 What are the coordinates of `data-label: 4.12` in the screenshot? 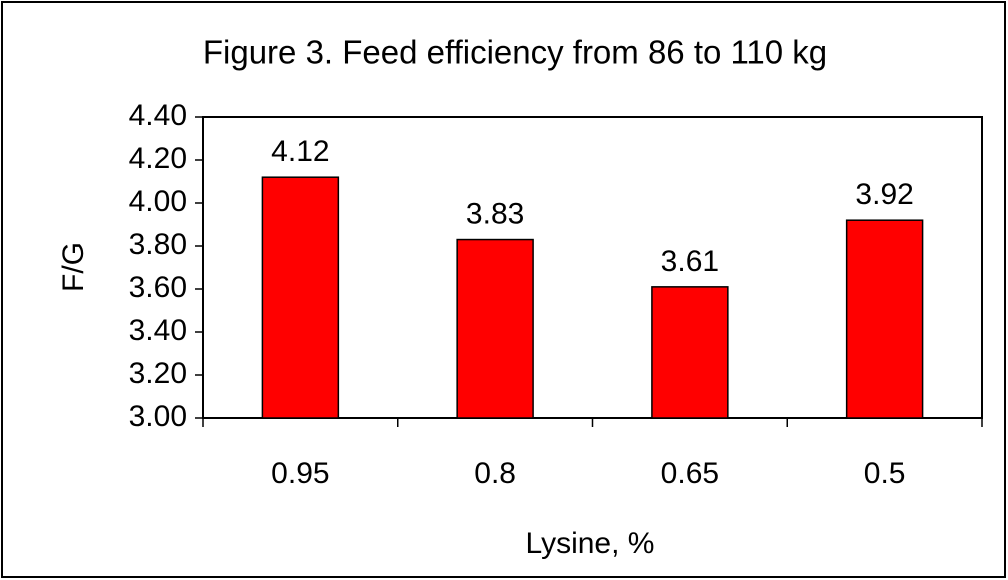 It's located at (300, 151).